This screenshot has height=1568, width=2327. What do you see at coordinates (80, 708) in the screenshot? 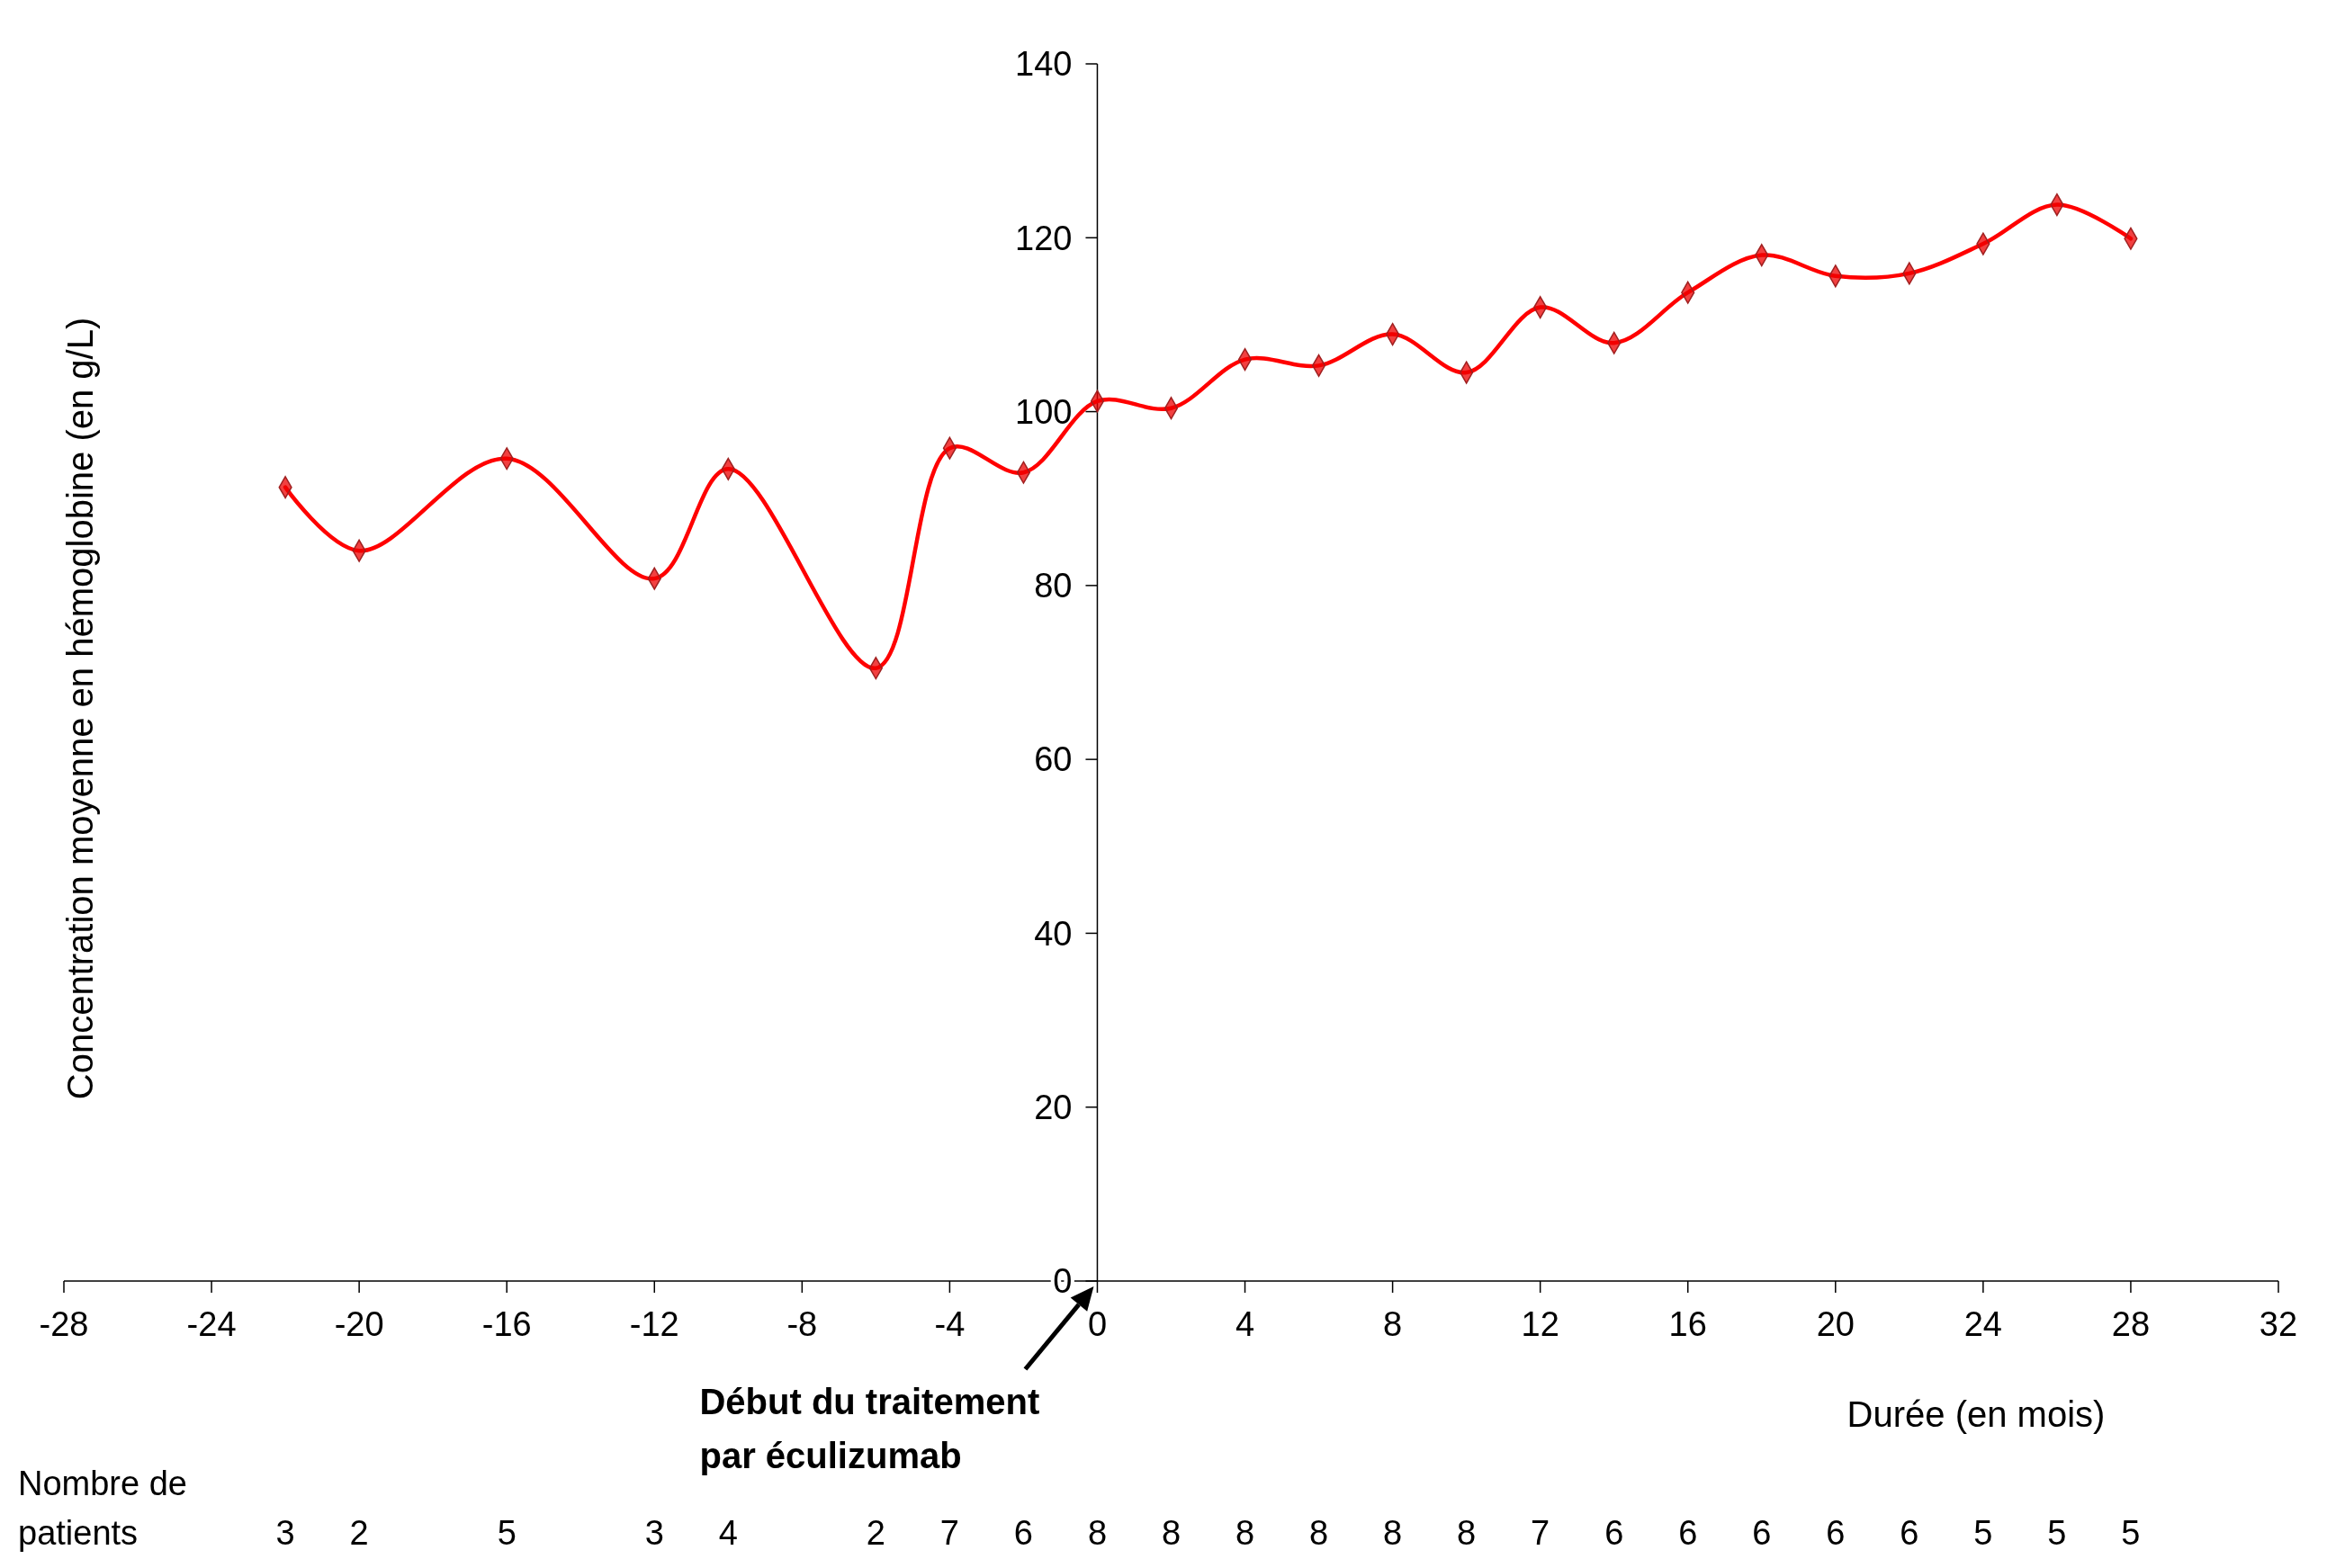
I see `y-axis-title: Concentration moyenne en hémoglobine (en g/L)` at bounding box center [80, 708].